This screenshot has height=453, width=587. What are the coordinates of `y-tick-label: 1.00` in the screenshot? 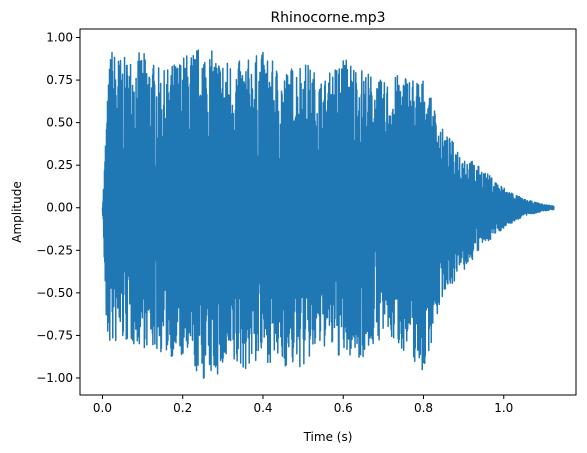 It's located at (59, 38).